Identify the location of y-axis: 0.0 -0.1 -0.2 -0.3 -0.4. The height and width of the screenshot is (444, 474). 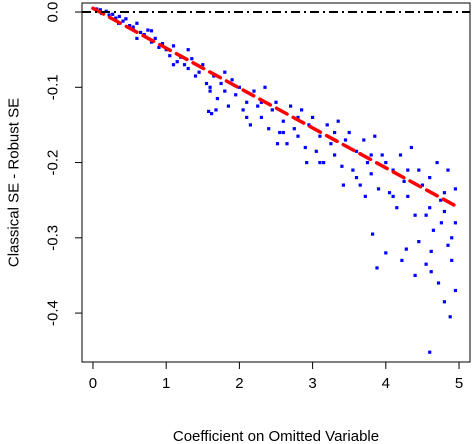
(63, 164).